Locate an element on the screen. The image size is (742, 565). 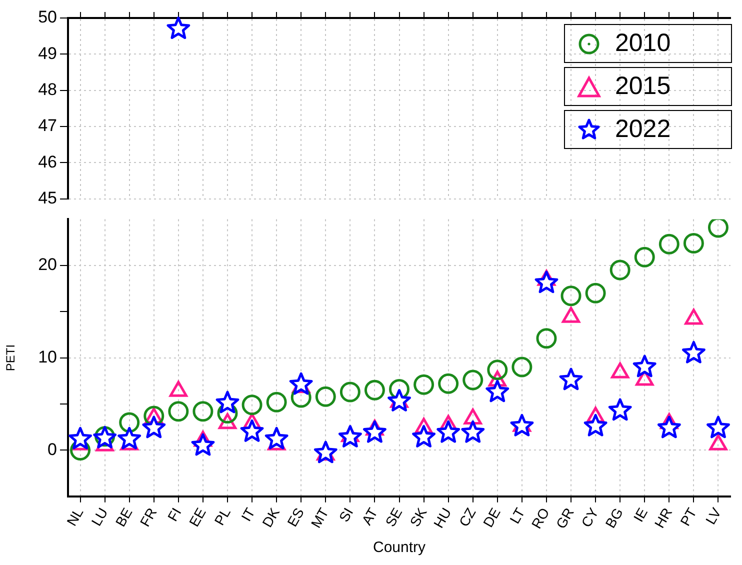
x-tick-label: DE is located at coordinates (492, 517).